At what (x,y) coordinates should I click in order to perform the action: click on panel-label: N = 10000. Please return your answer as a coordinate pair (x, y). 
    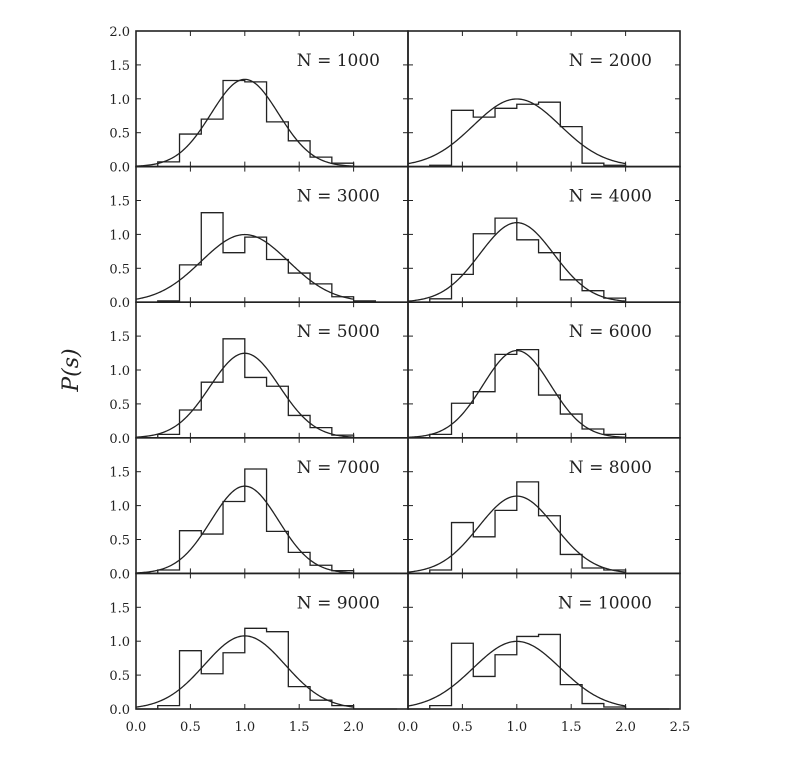
    Looking at the image, I should click on (605, 603).